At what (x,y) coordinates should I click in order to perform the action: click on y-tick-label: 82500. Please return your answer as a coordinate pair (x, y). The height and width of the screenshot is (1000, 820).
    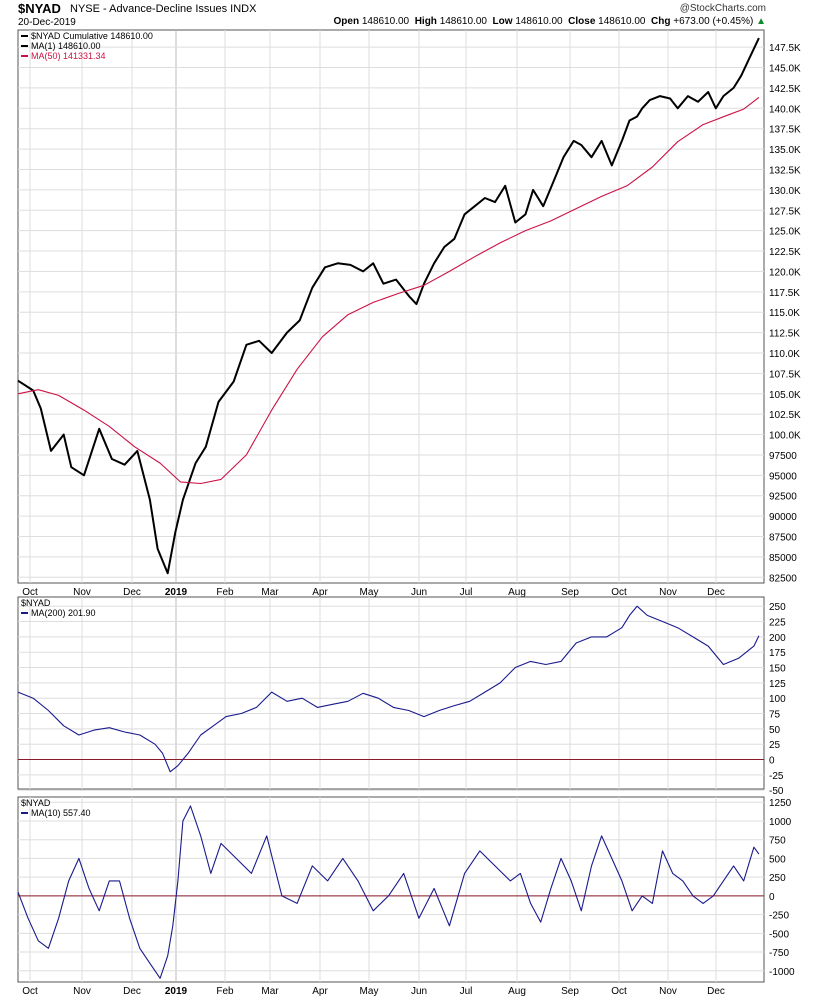
    Looking at the image, I should click on (783, 578).